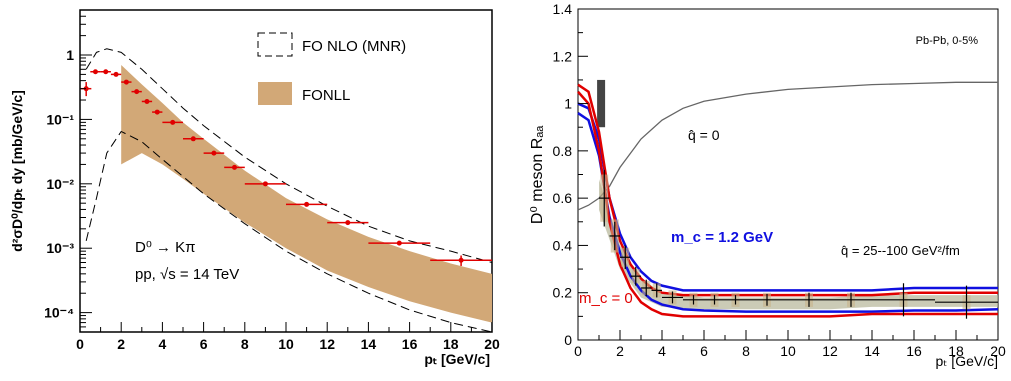  I want to click on annotation-decay: D⁰ → Kπ, so click(165, 247).